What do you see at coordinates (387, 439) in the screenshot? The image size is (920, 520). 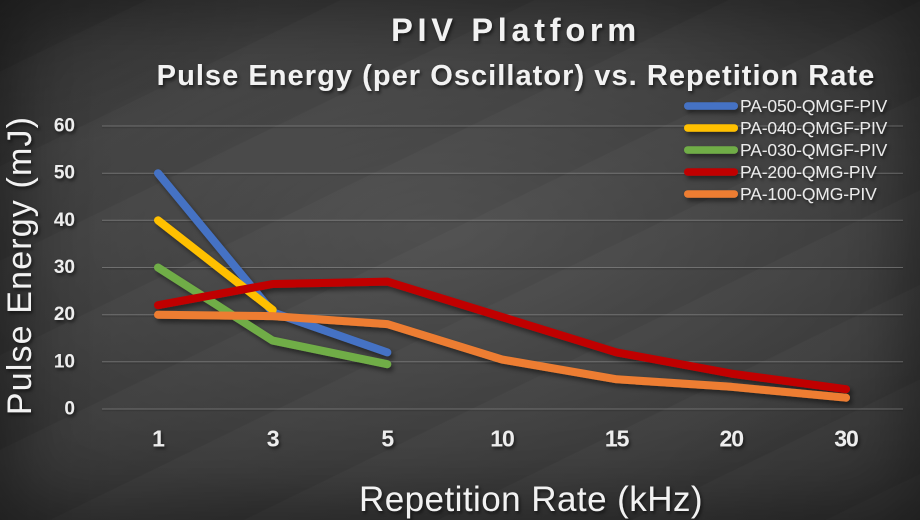 I see `svg-text: 5` at bounding box center [387, 439].